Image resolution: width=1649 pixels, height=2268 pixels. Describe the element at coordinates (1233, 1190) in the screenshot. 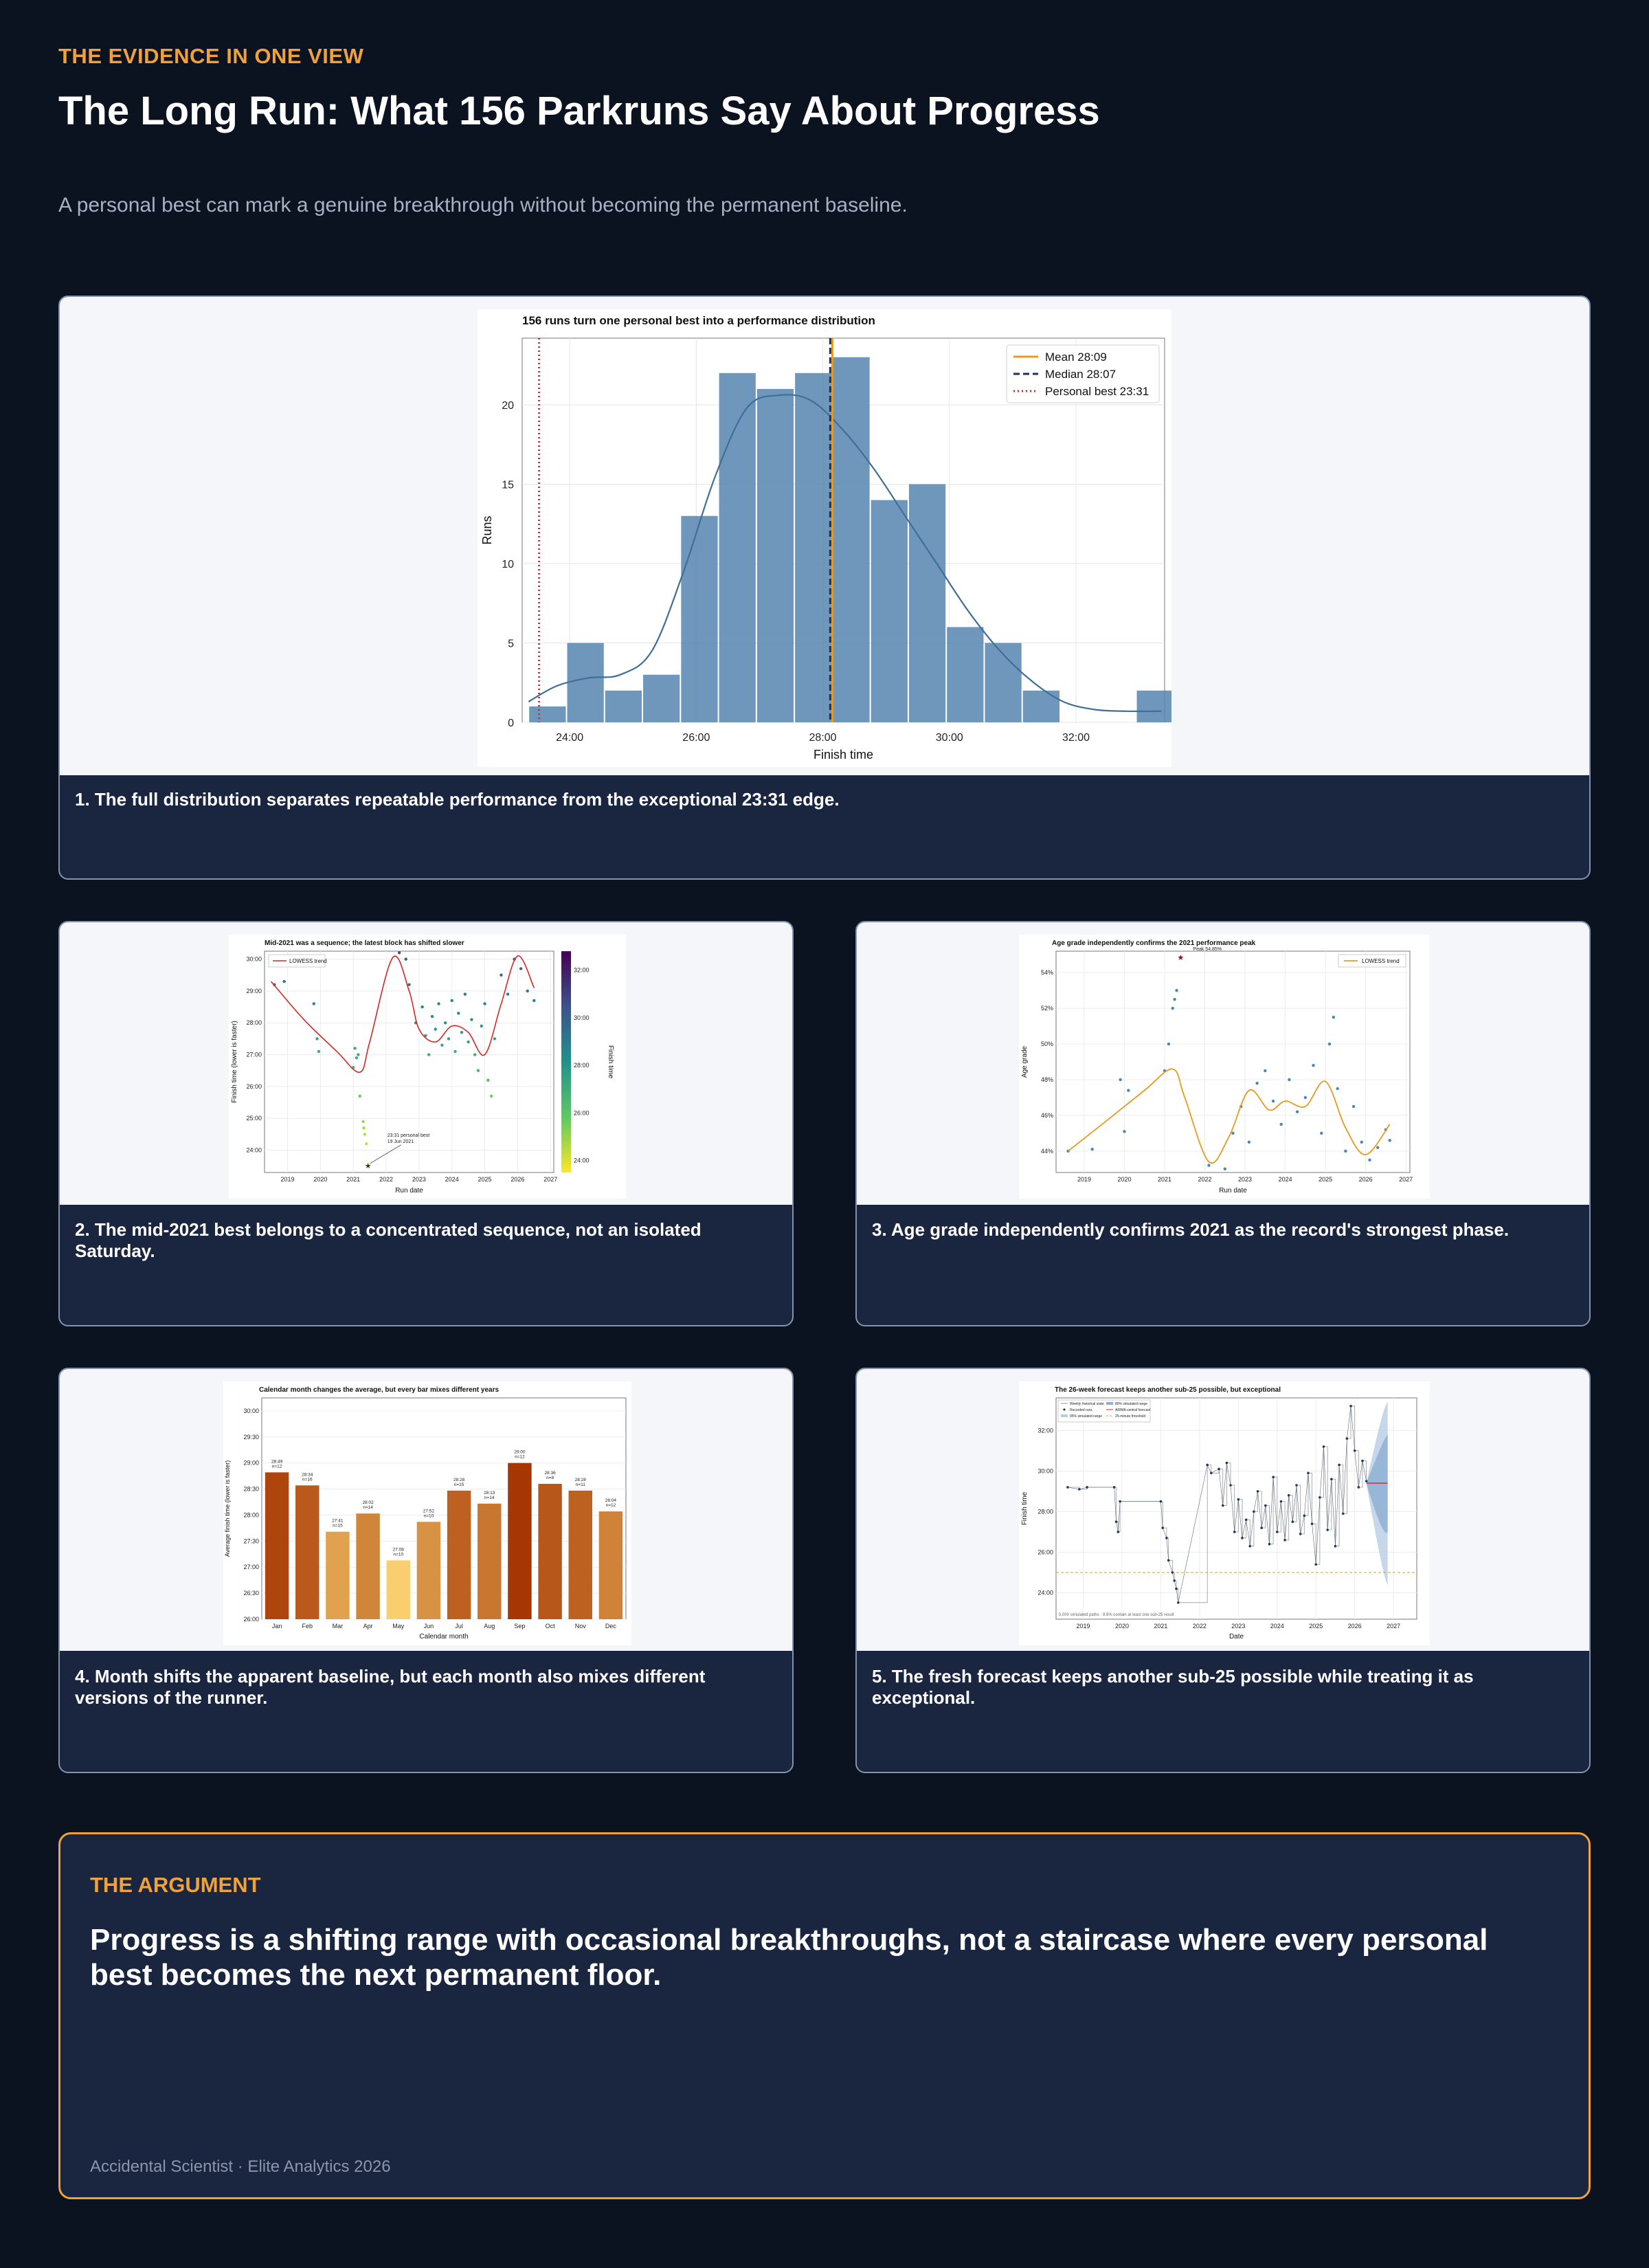

I see `x-axis-label: Run date` at that location.